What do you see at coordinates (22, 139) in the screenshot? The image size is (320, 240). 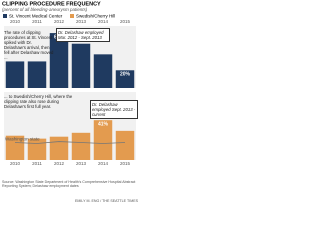 I see `line-label: Washington state` at bounding box center [22, 139].